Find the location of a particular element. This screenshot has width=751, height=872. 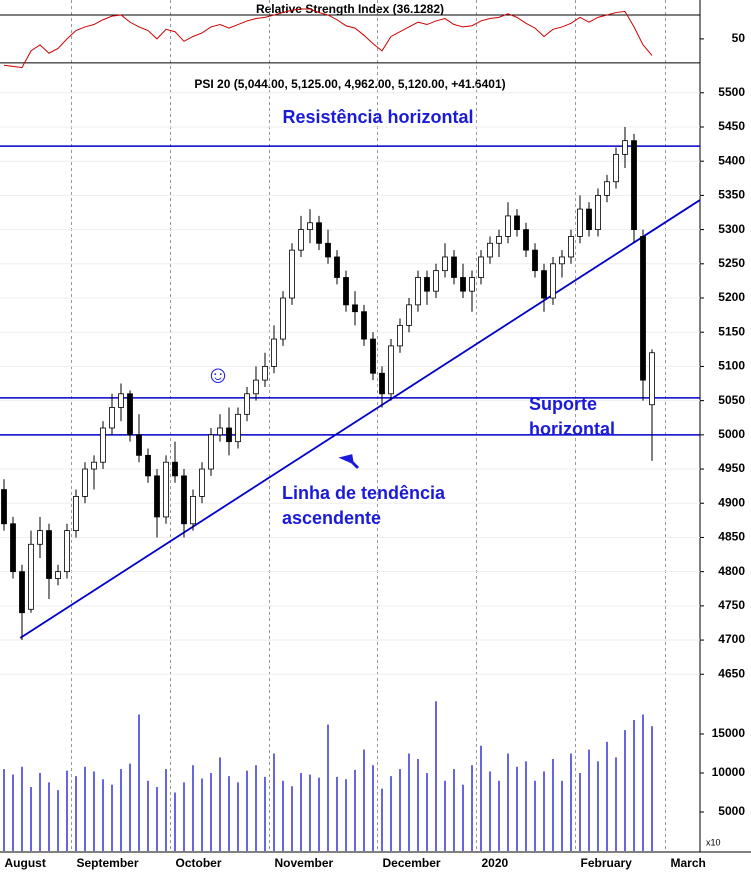

y-tick-label: 4900 is located at coordinates (731, 502).